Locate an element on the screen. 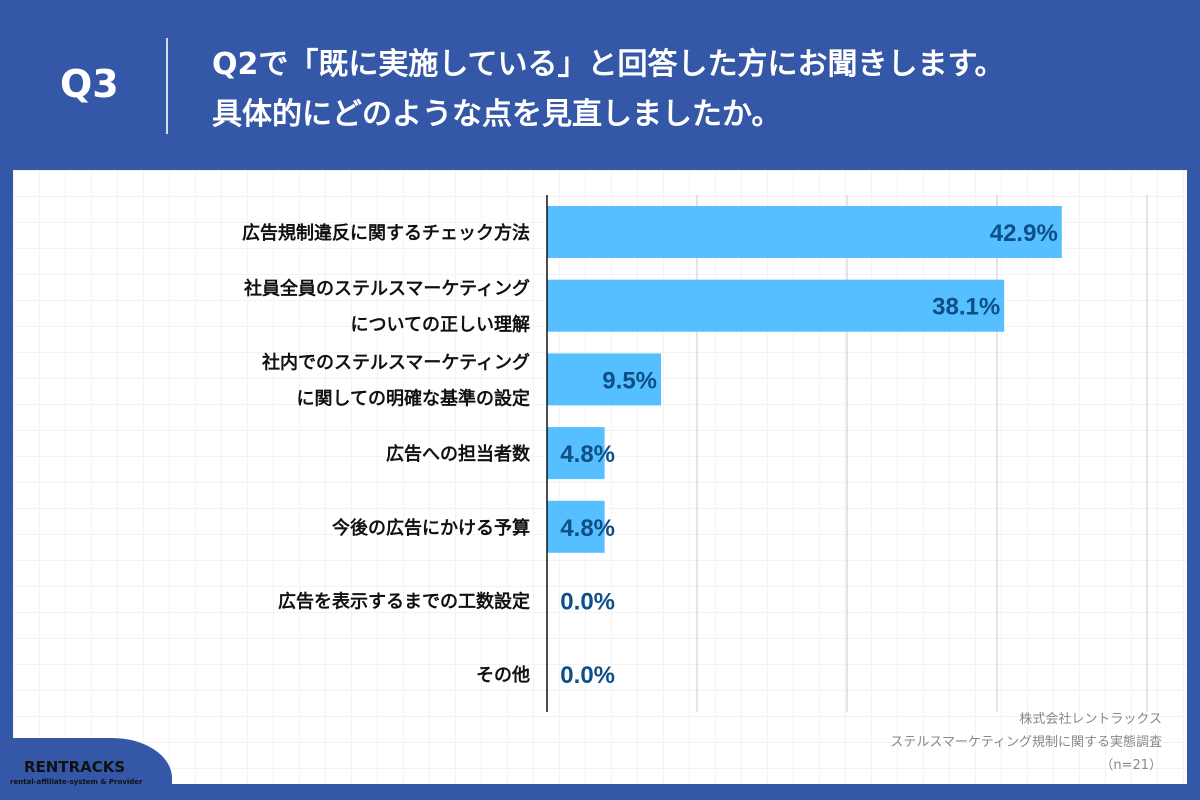 This screenshot has height=800, width=1200. category-label: その他 is located at coordinates (503, 675).